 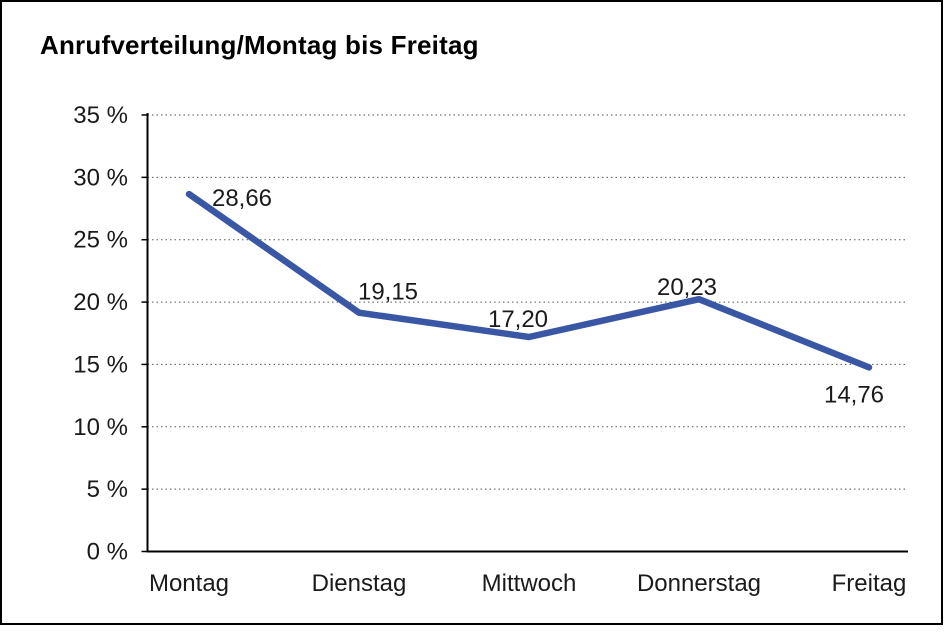 What do you see at coordinates (518, 319) in the screenshot?
I see `data-point-label: 17,20` at bounding box center [518, 319].